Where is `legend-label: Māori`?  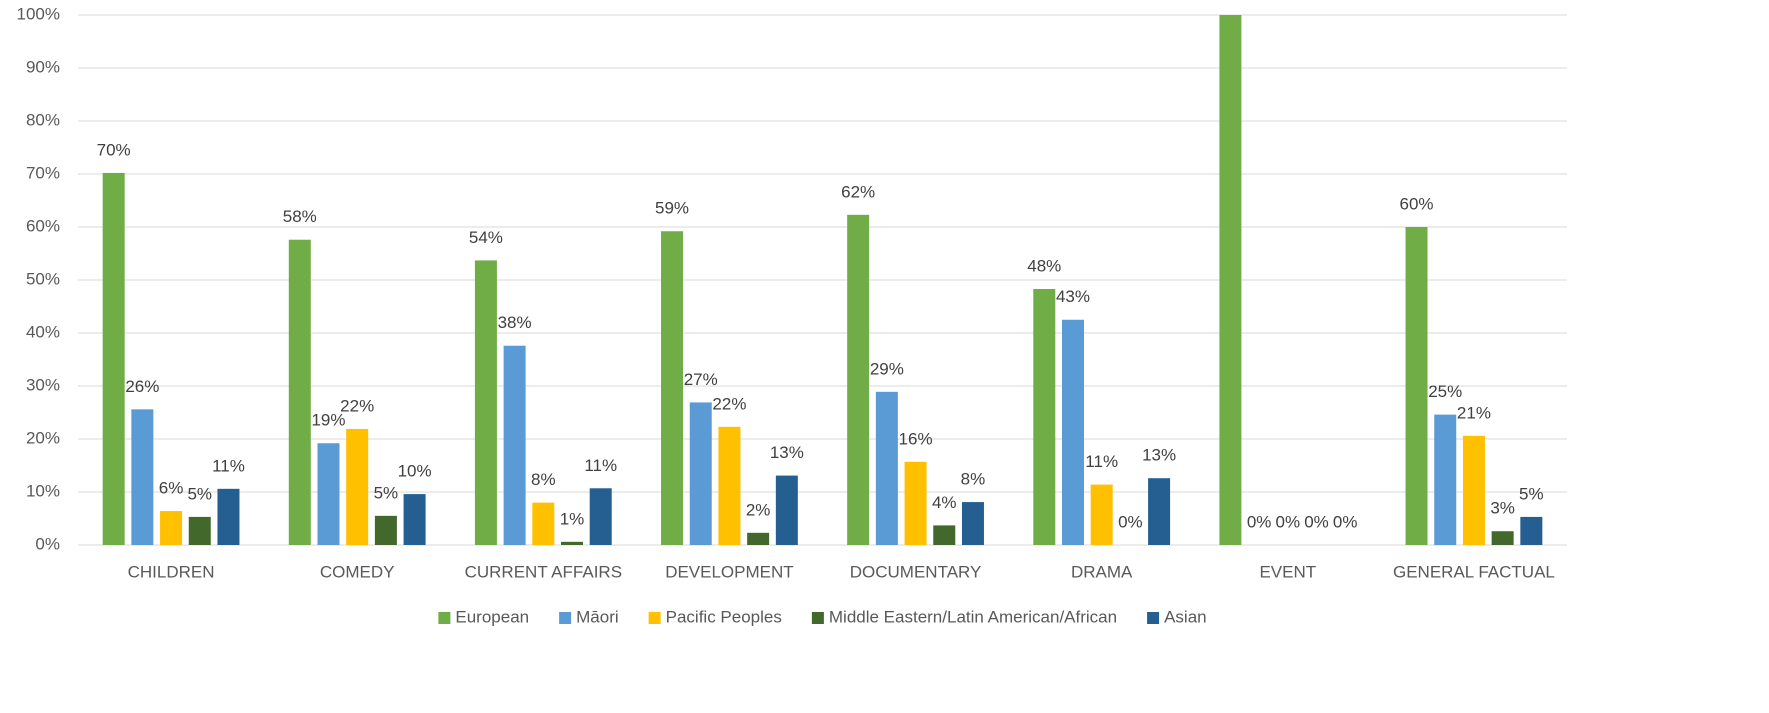
legend-label: Māori is located at coordinates (597, 616).